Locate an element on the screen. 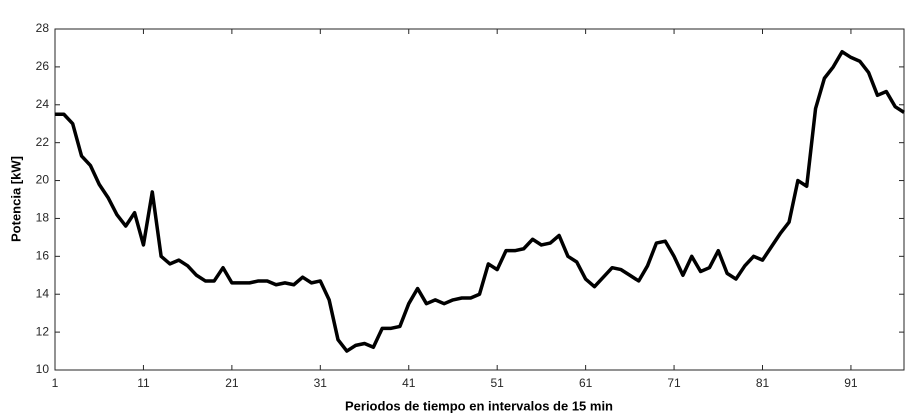 The image size is (906, 415). y-tick-label: 14 is located at coordinates (43, 293).